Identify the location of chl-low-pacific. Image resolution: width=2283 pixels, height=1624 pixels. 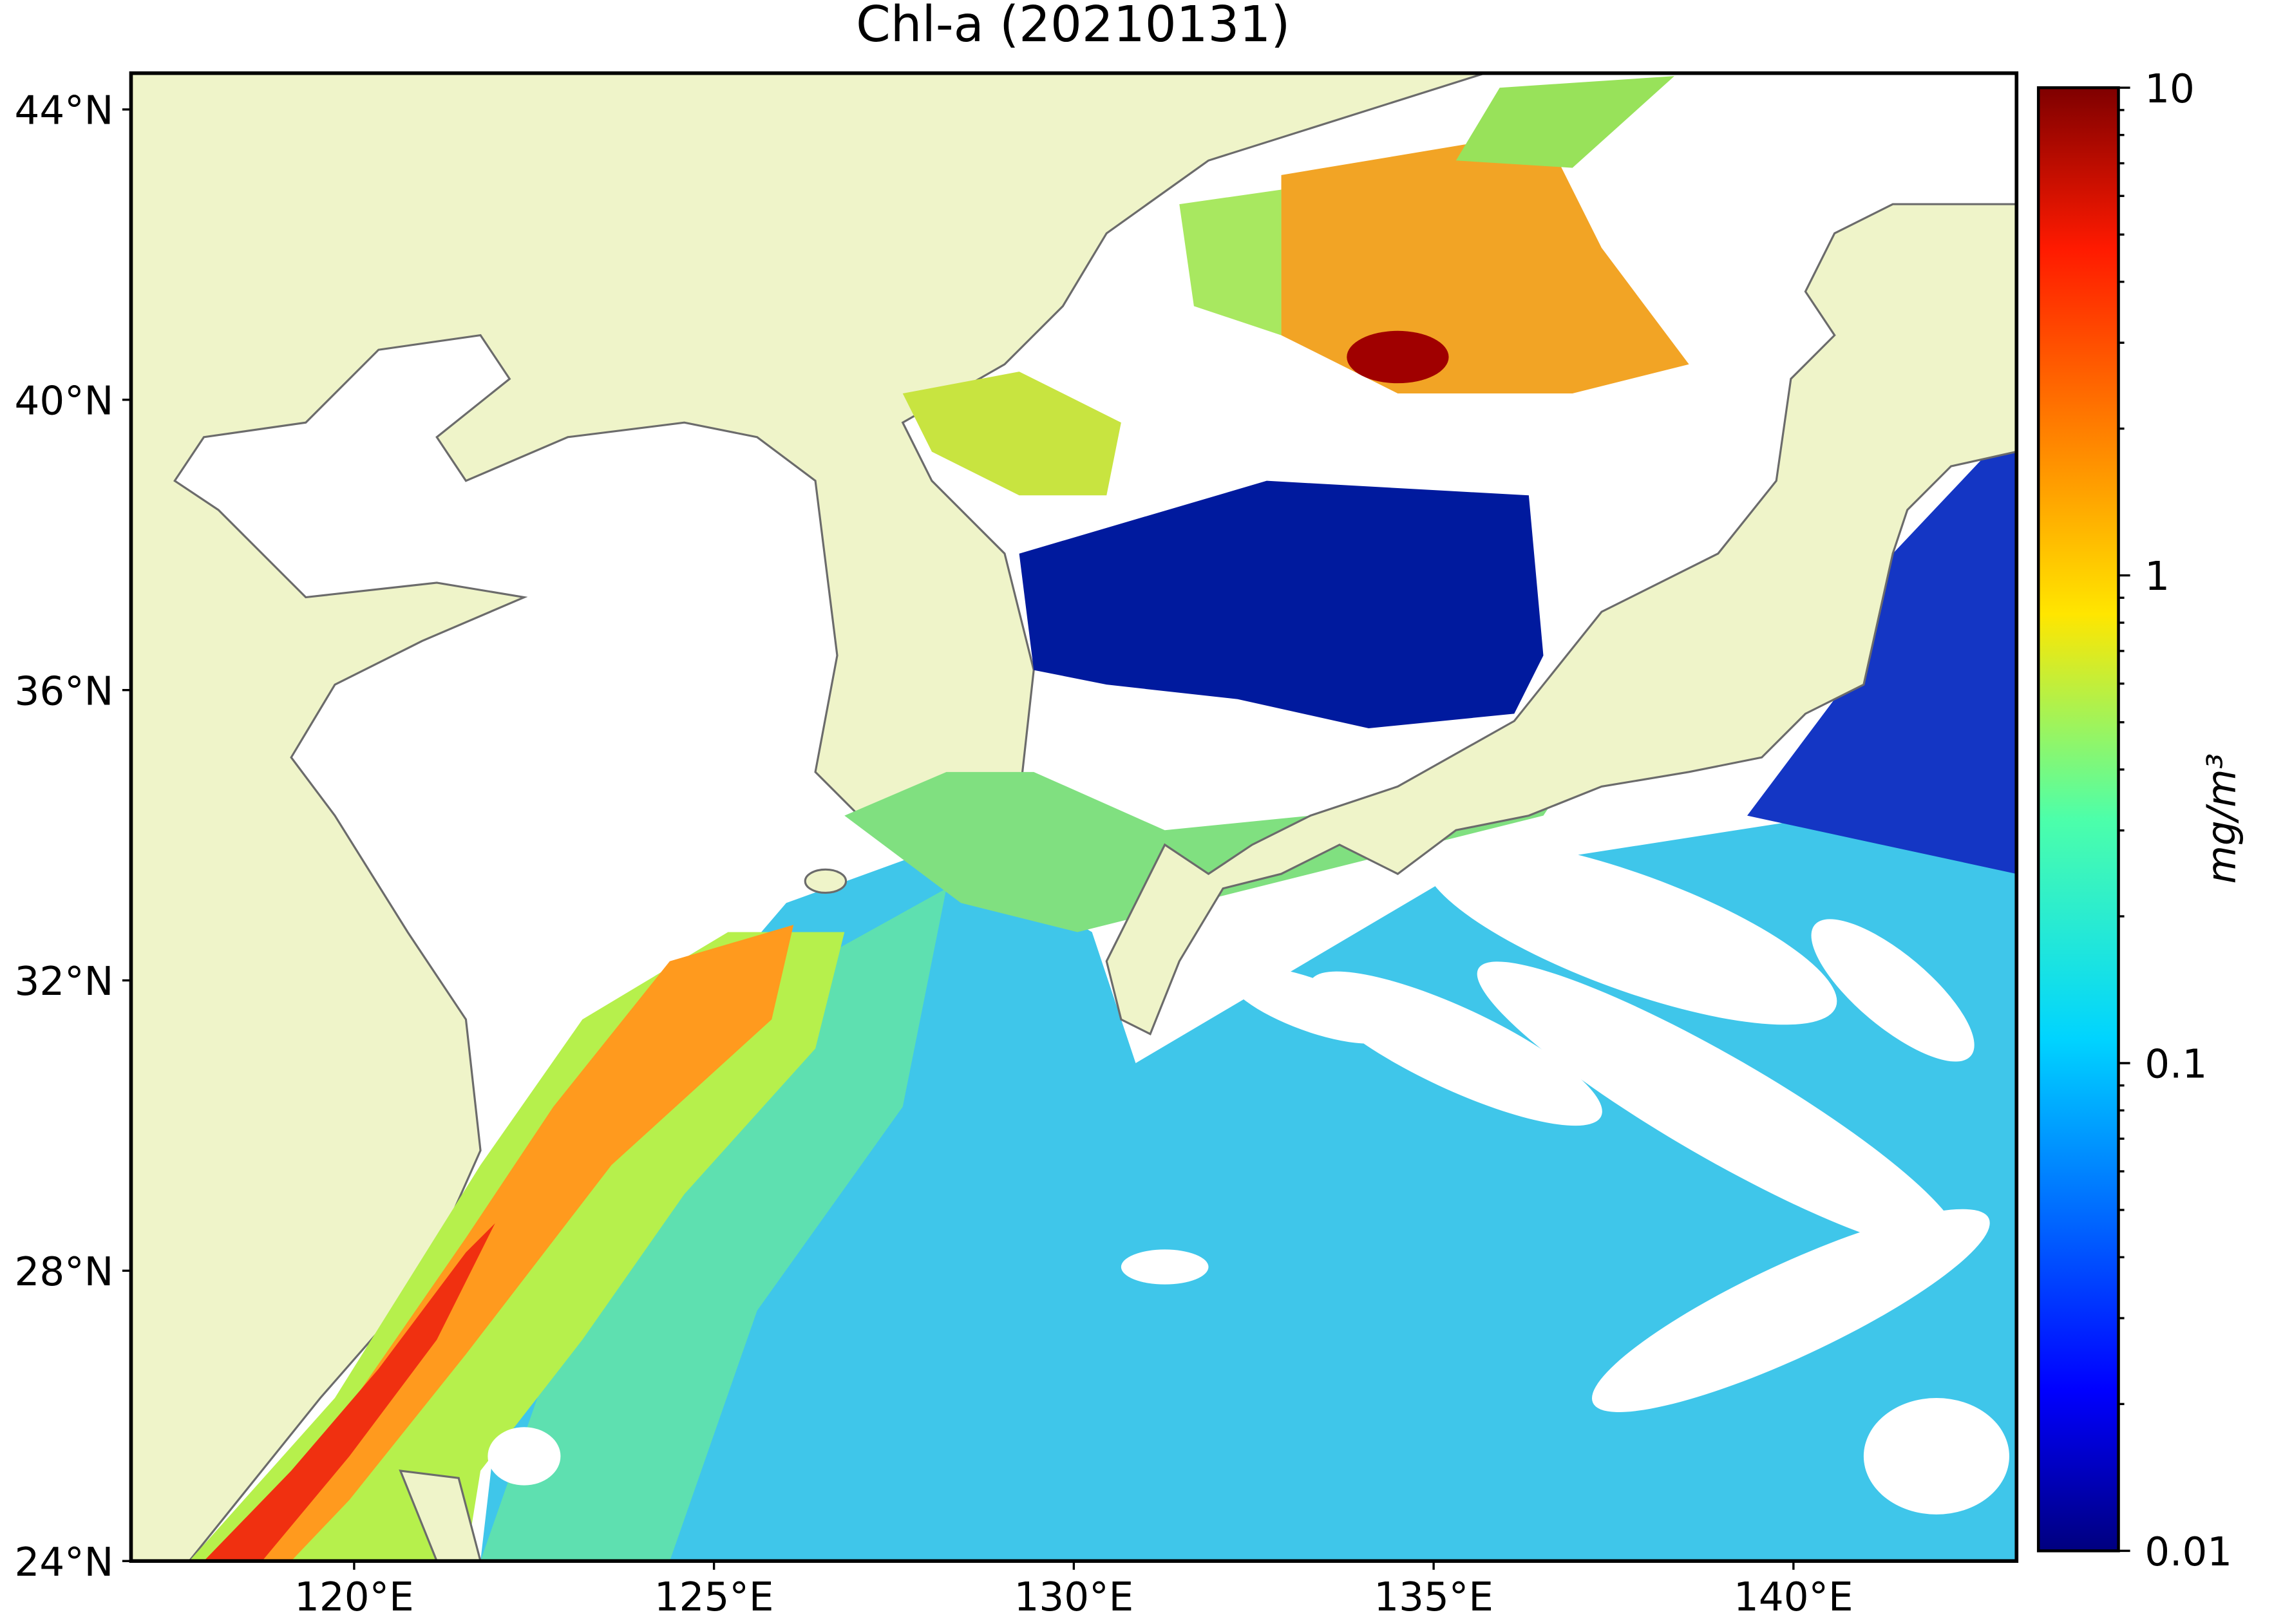
(1882, 648).